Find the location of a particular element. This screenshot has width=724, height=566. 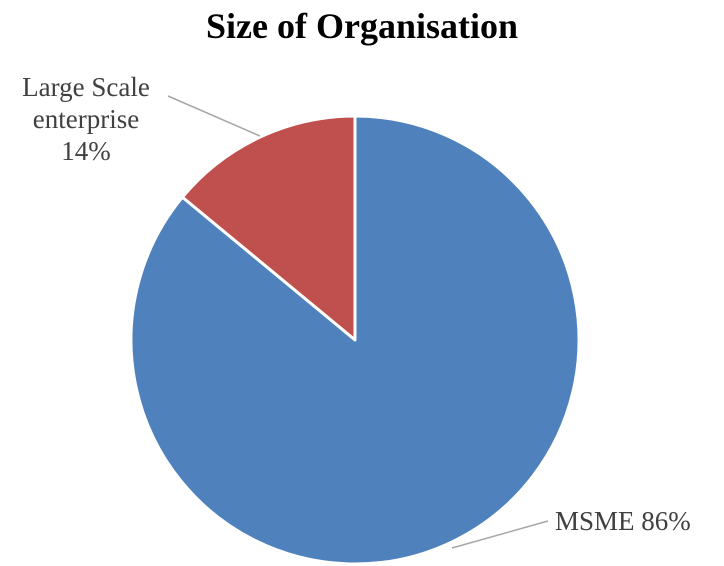

slice-label-1: MSME 86% is located at coordinates (623, 521).